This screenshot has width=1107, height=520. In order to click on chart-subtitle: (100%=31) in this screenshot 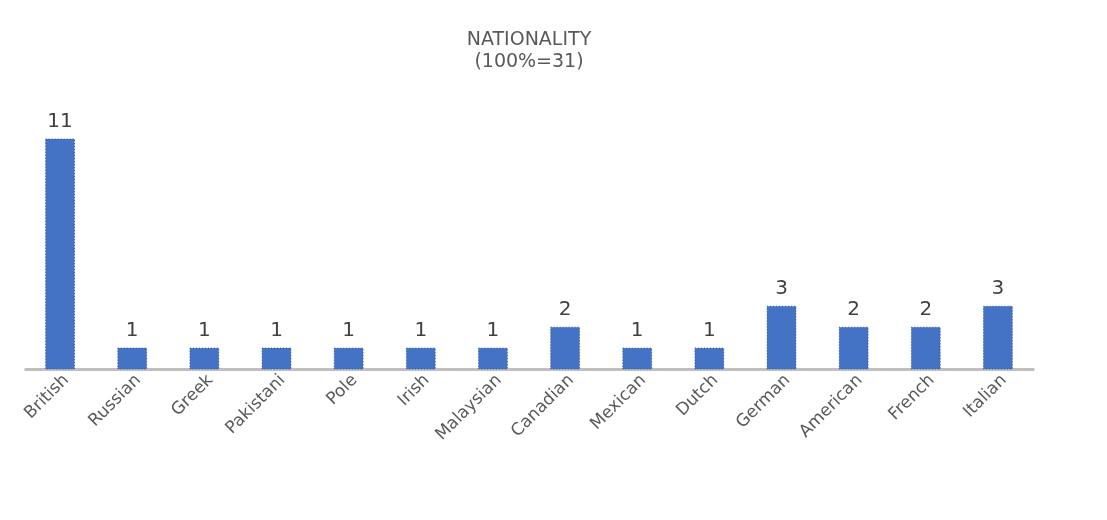, I will do `click(529, 60)`.